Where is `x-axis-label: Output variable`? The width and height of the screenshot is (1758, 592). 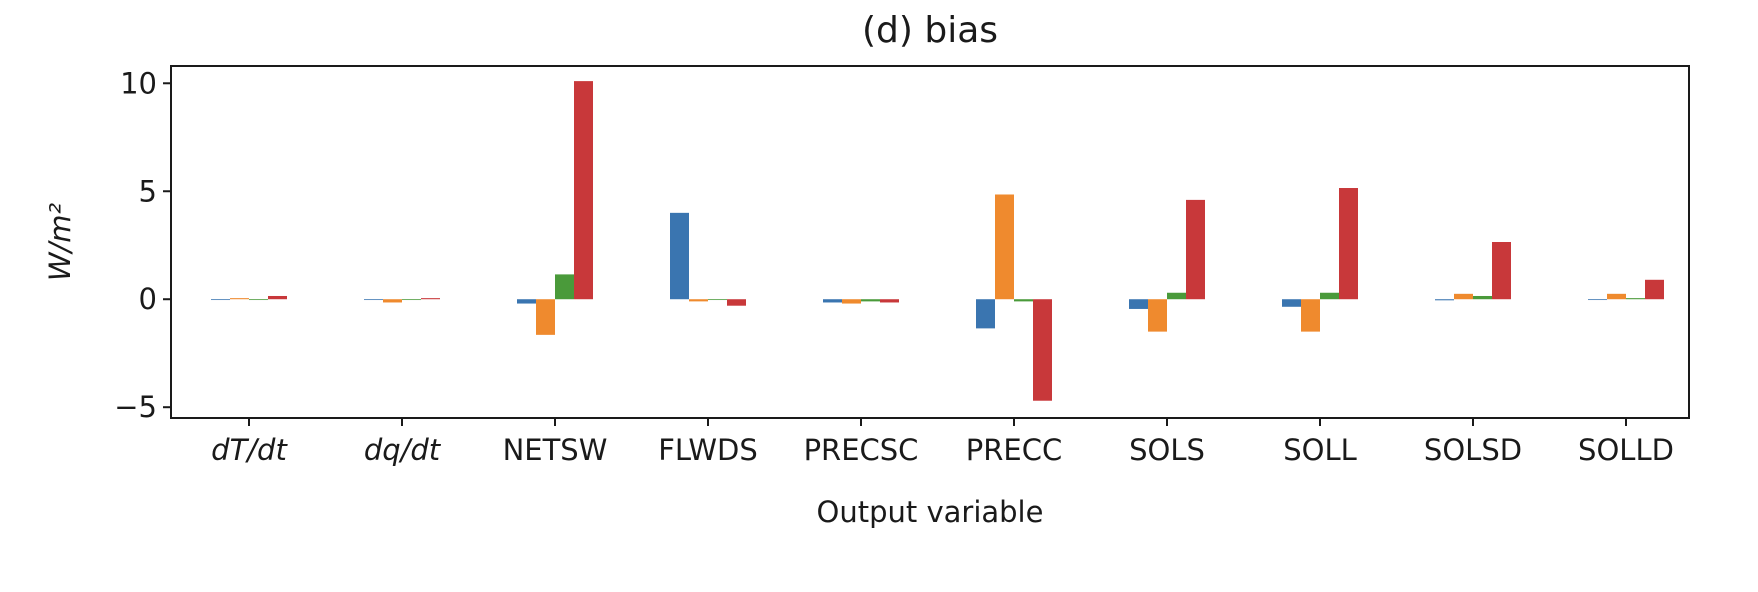
x-axis-label: Output variable is located at coordinates (930, 512).